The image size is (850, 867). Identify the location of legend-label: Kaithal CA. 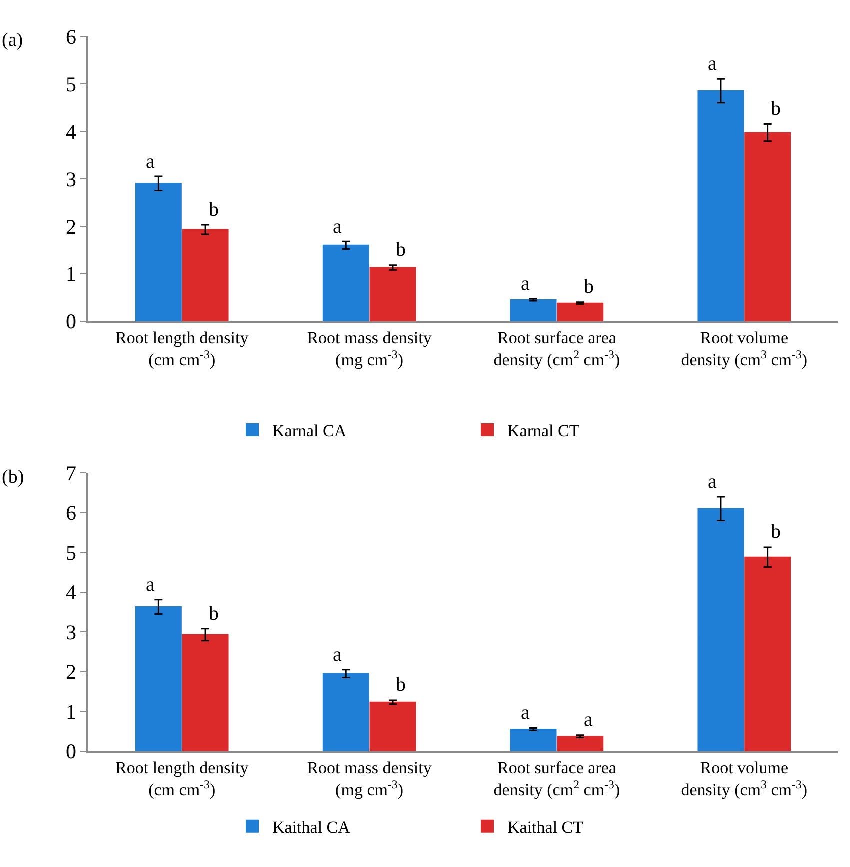
(312, 828).